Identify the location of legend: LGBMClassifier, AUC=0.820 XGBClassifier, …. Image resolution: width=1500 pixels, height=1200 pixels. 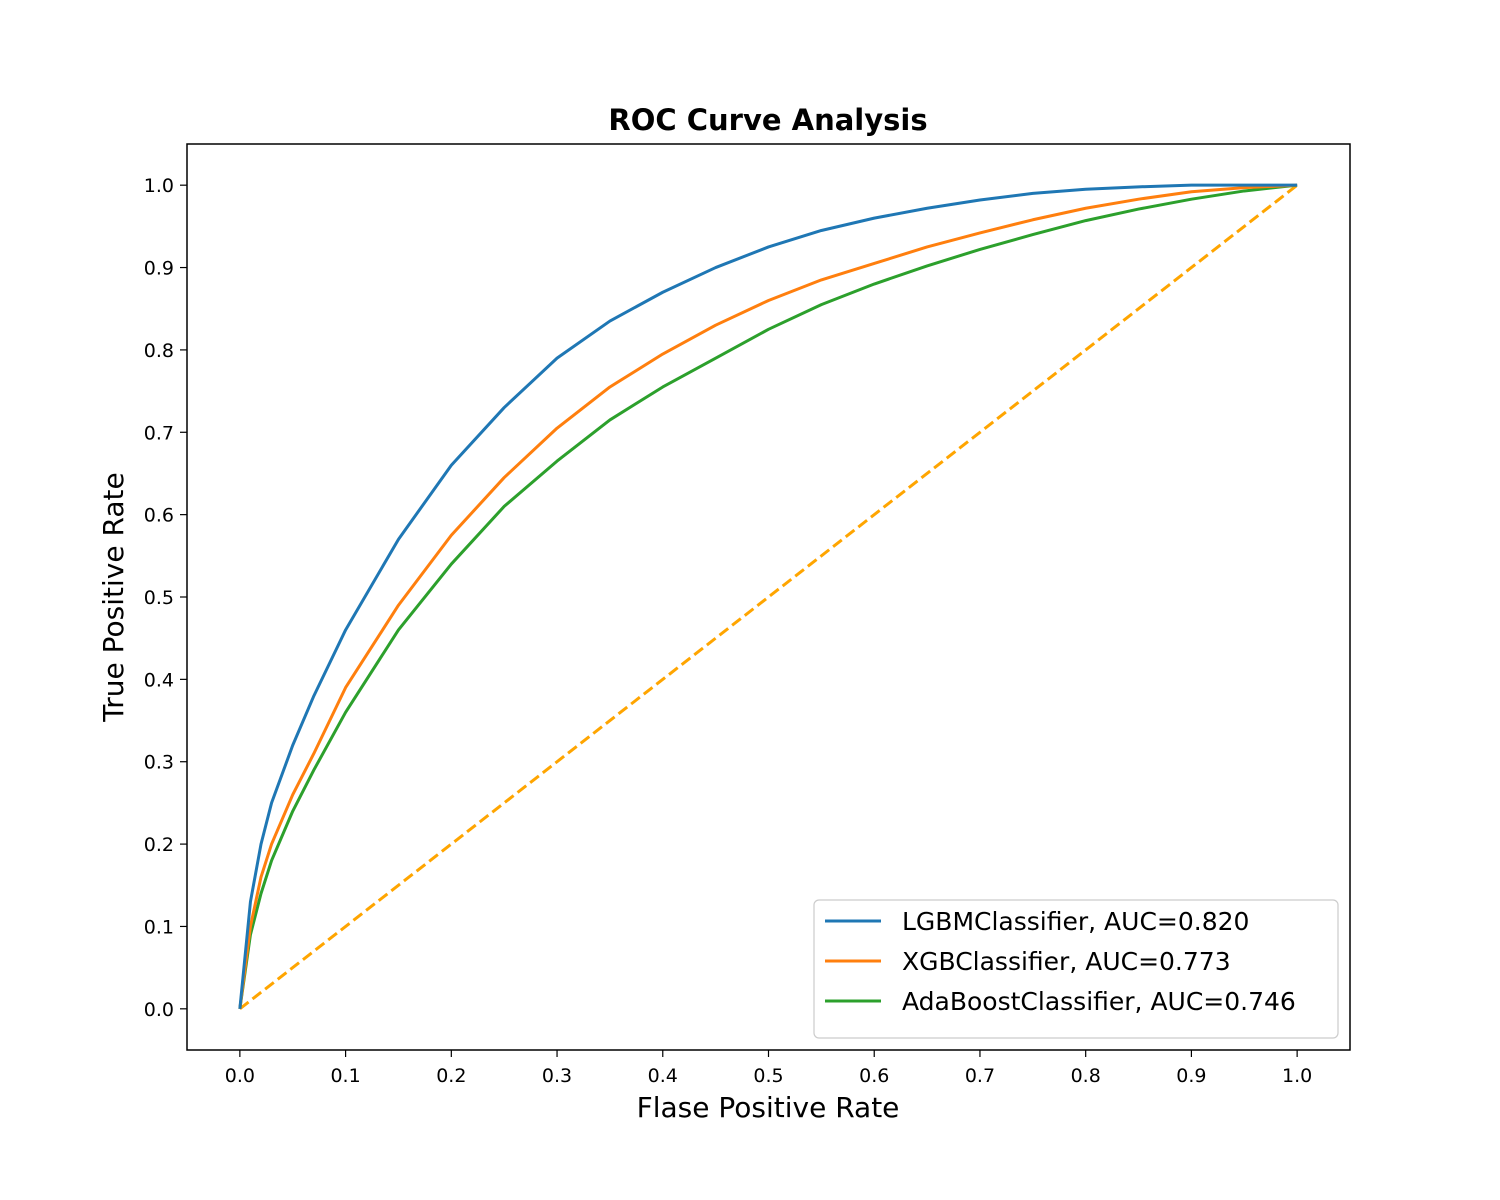
(1076, 969).